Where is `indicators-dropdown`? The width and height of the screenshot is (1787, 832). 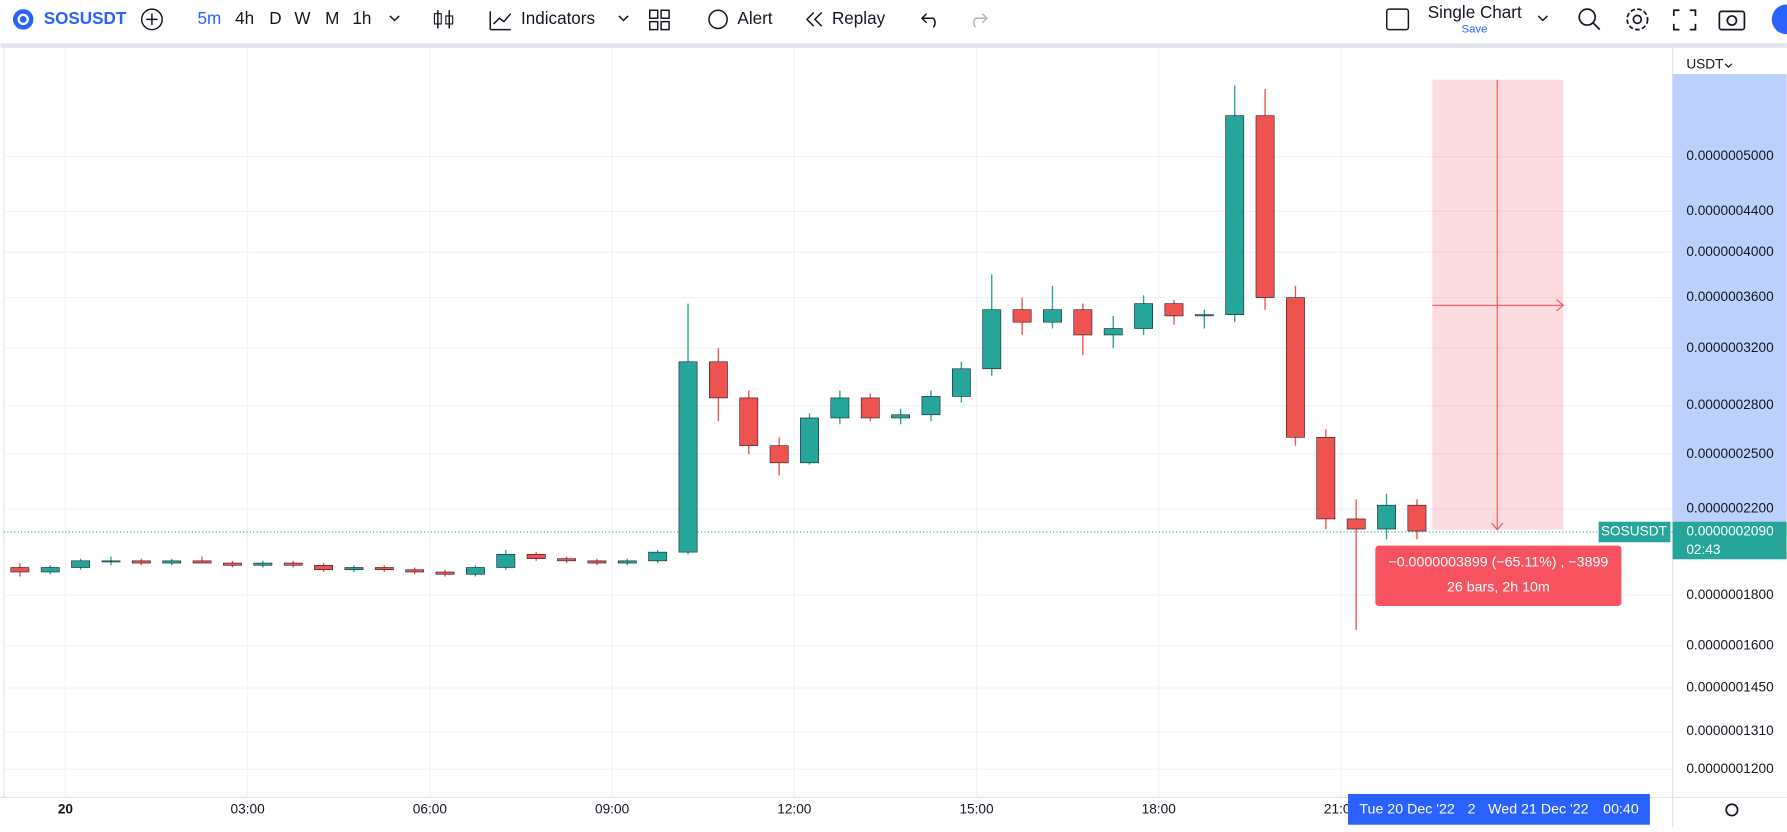
indicators-dropdown is located at coordinates (623, 18).